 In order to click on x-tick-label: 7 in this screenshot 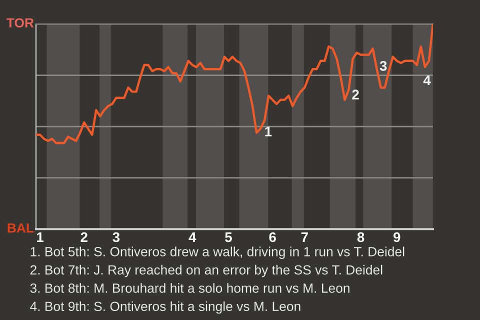, I will do `click(304, 237)`.